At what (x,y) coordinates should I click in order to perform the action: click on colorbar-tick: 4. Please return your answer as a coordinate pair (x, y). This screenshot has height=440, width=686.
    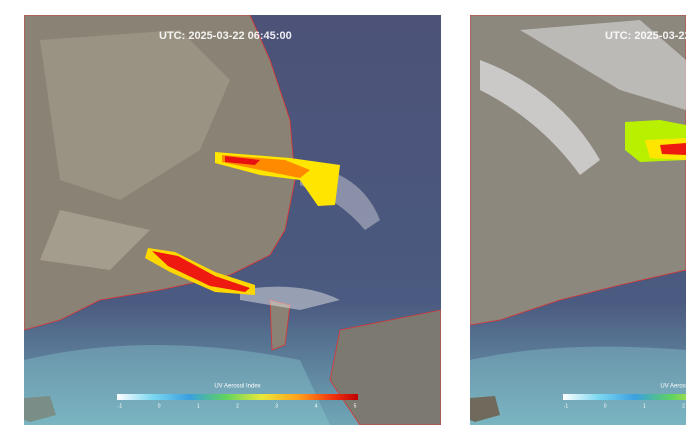
    Looking at the image, I should click on (315, 406).